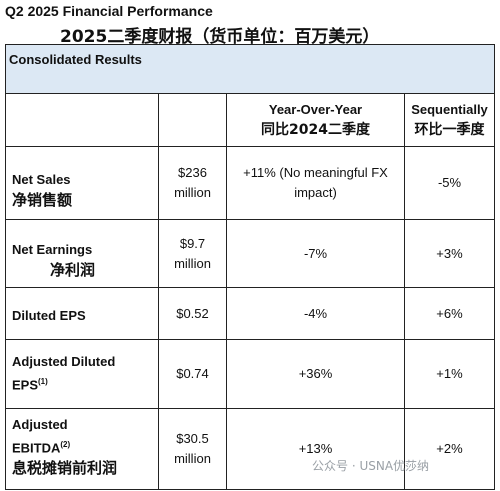 Image resolution: width=500 pixels, height=491 pixels. What do you see at coordinates (315, 192) in the screenshot?
I see `net-sales-yoy-line2: impact)` at bounding box center [315, 192].